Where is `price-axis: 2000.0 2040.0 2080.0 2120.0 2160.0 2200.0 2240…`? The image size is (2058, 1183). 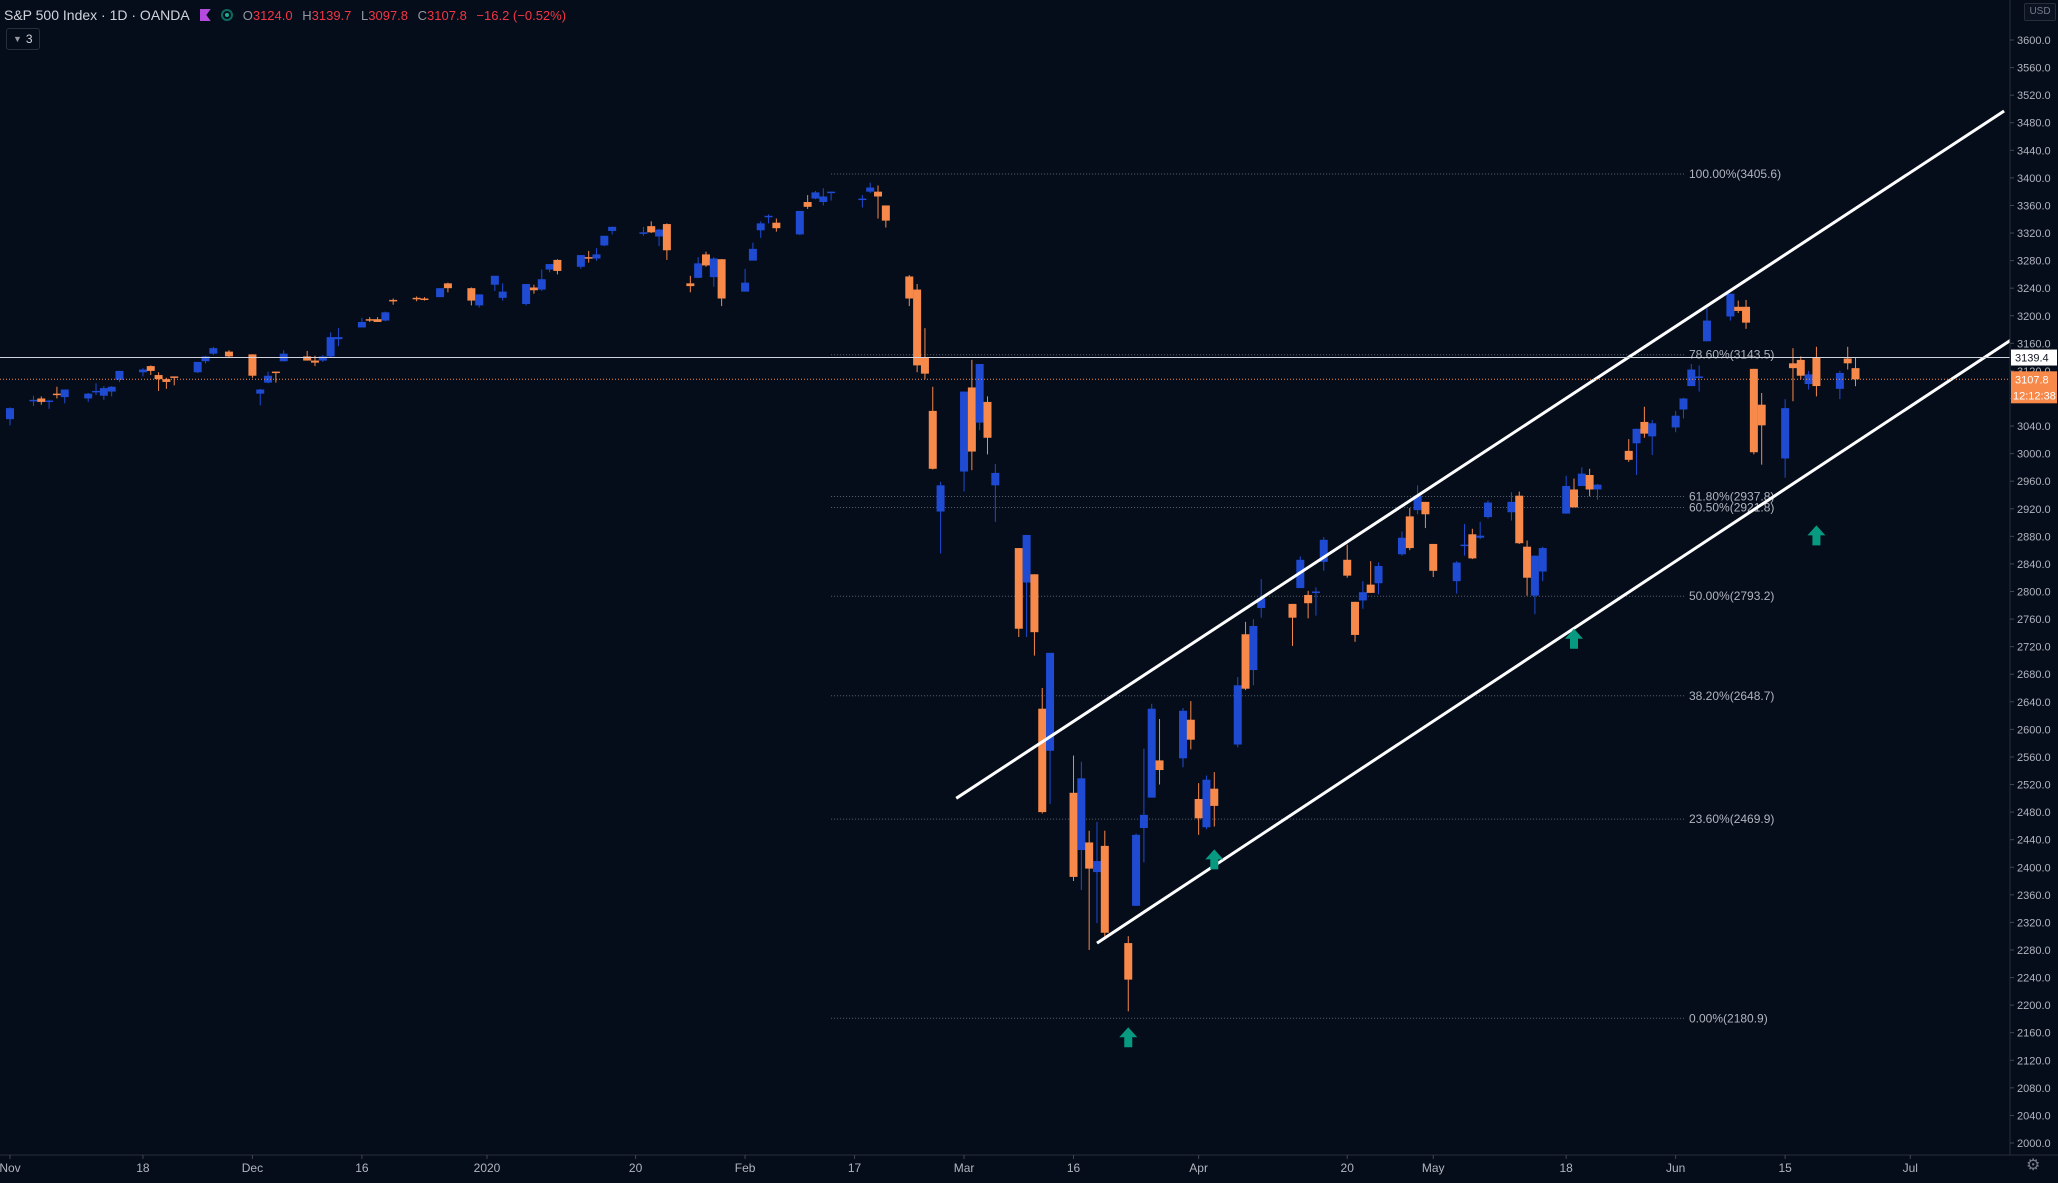 price-axis: 2000.0 2040.0 2080.0 2120.0 2160.0 2200.0 2240… is located at coordinates (2033, 591).